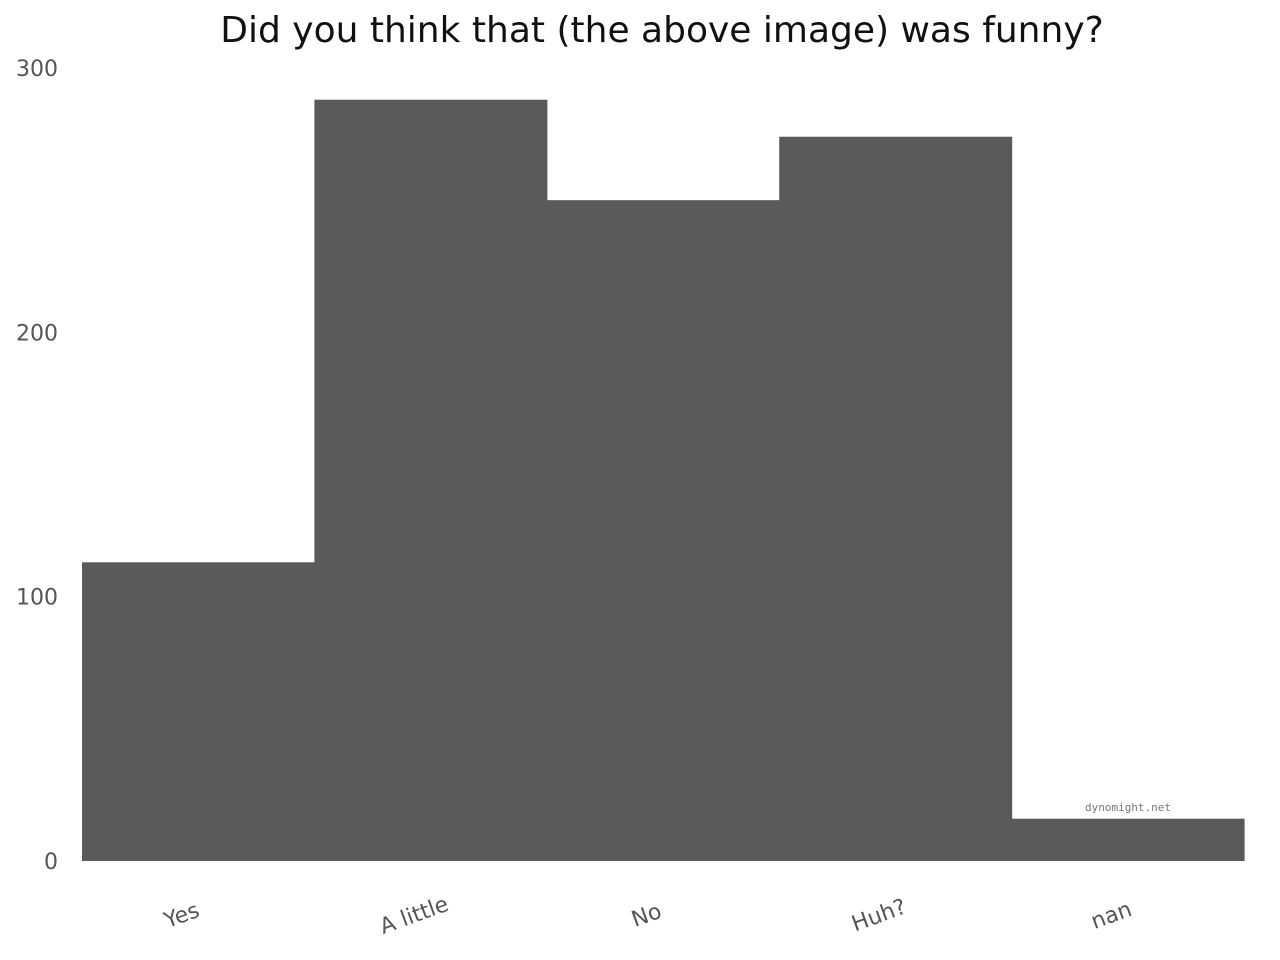  Describe the element at coordinates (37, 333) in the screenshot. I see `y-tick-label: 200` at that location.